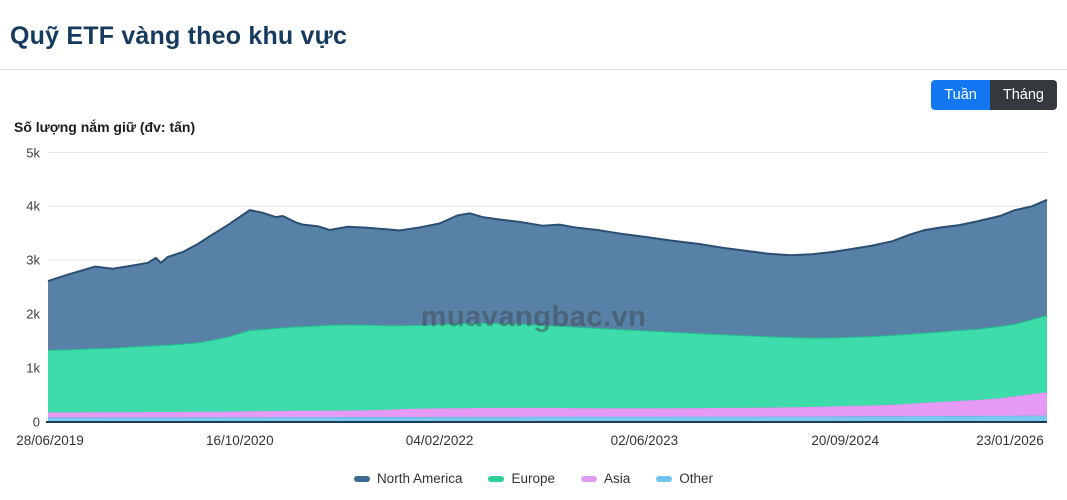  Describe the element at coordinates (533, 69) in the screenshot. I see `header-divider` at that location.